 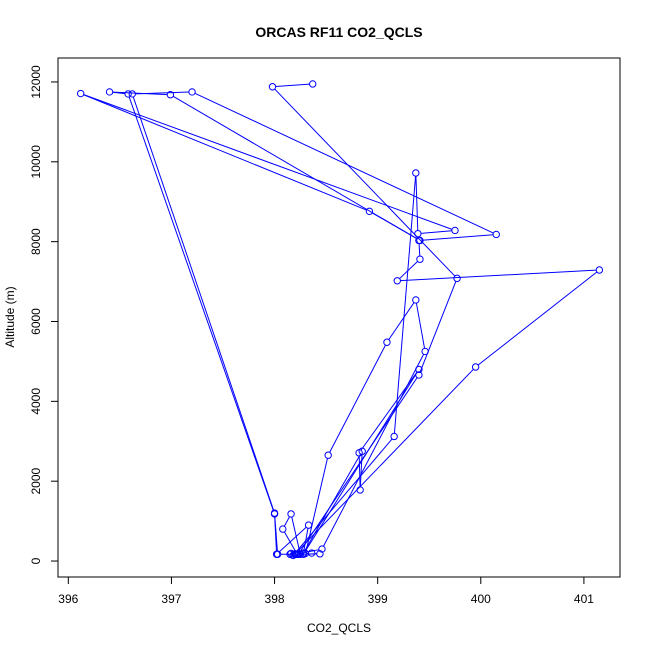 I want to click on y-tick-label: 4000, so click(x=36, y=401).